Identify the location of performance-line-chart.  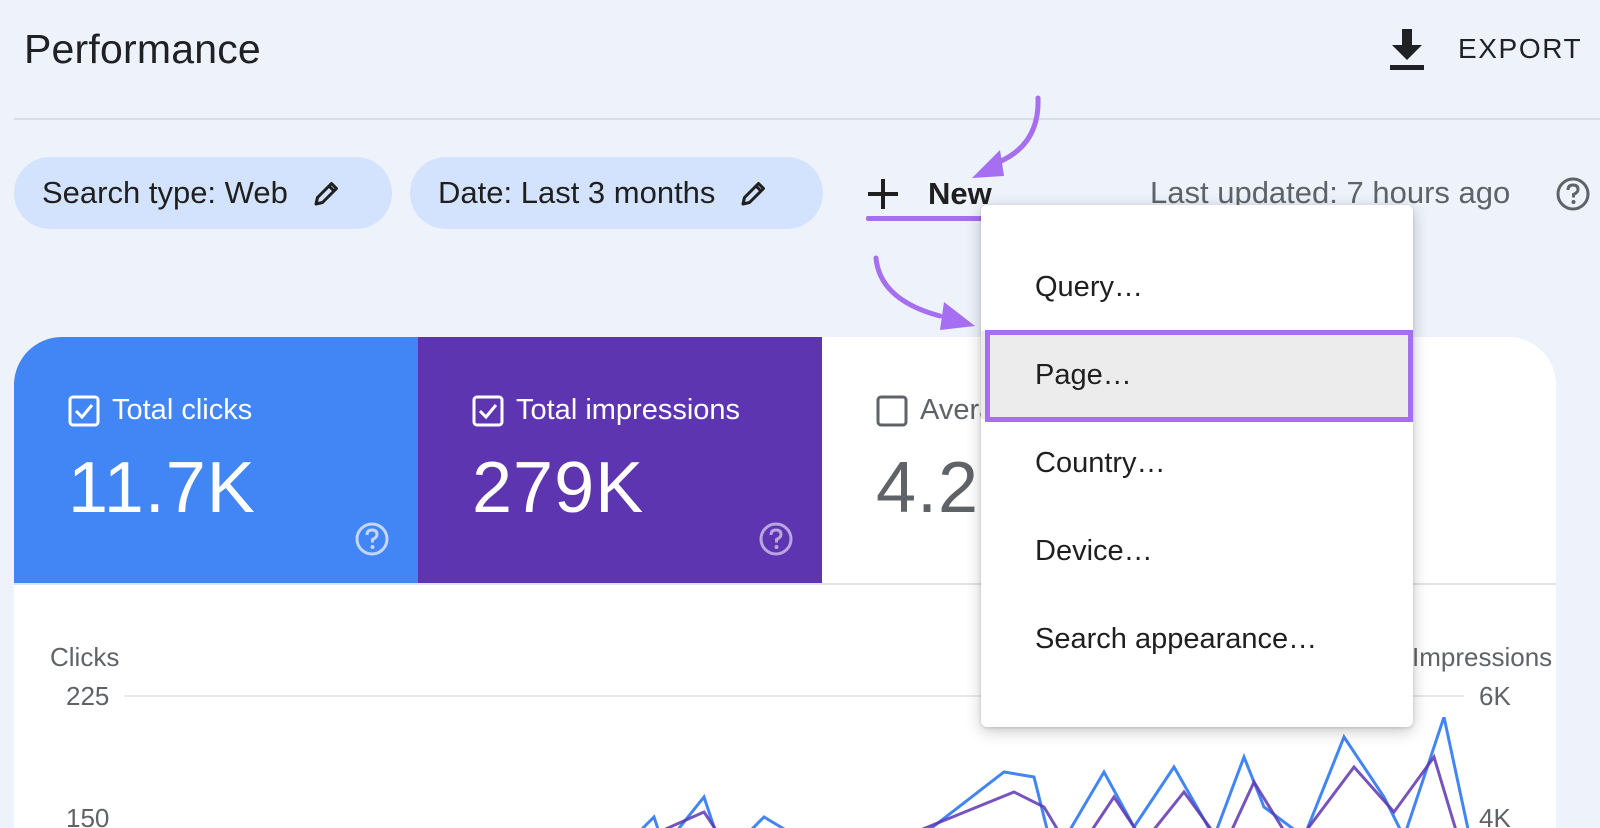
(1055, 772).